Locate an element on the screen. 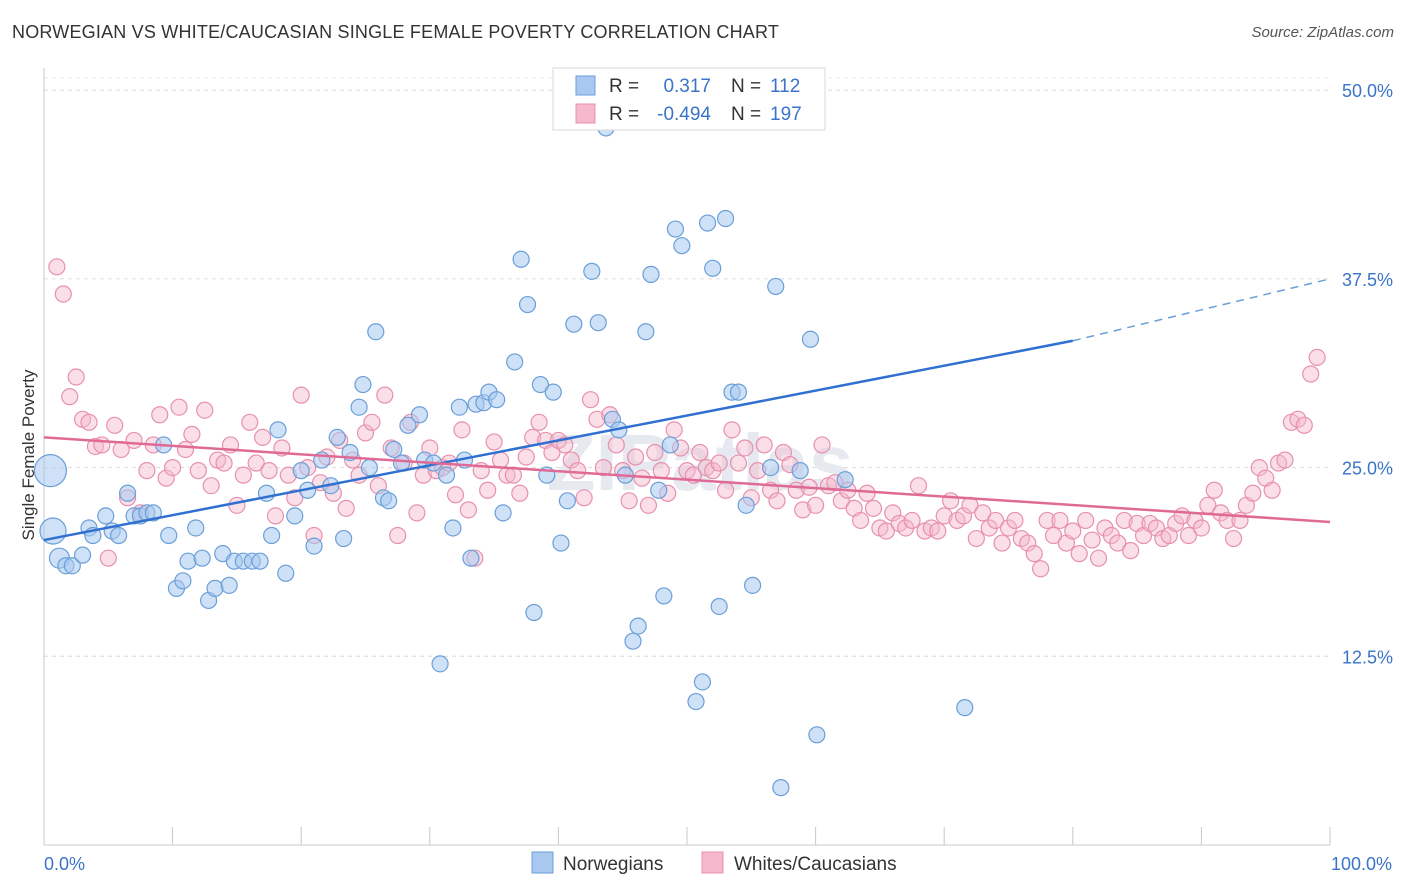 The height and width of the screenshot is (892, 1406). legend-swatch-whites-caucasians is located at coordinates (712, 862).